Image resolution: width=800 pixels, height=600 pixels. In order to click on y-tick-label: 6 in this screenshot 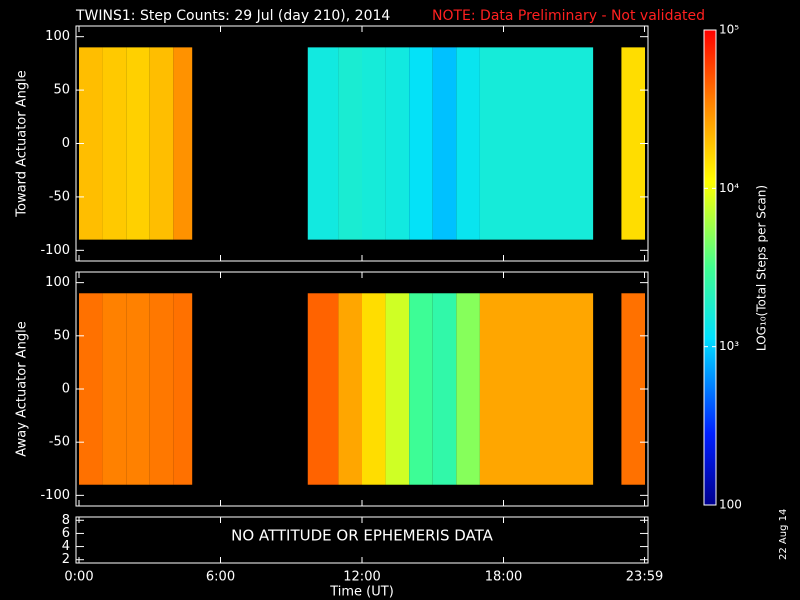, I will do `click(66, 533)`.